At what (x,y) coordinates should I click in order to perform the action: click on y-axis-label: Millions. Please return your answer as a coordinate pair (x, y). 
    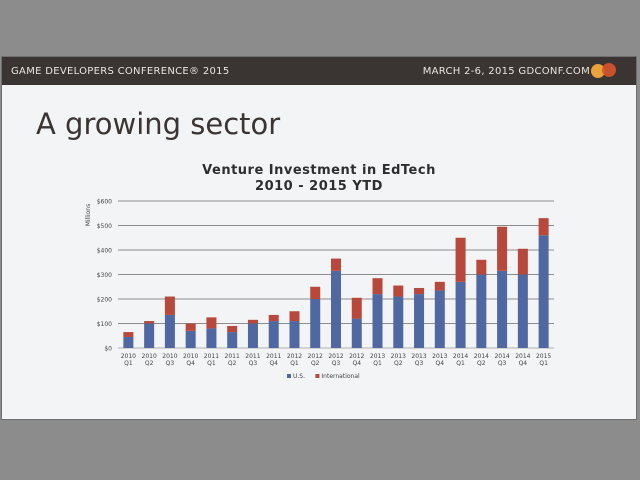
    Looking at the image, I should click on (88, 215).